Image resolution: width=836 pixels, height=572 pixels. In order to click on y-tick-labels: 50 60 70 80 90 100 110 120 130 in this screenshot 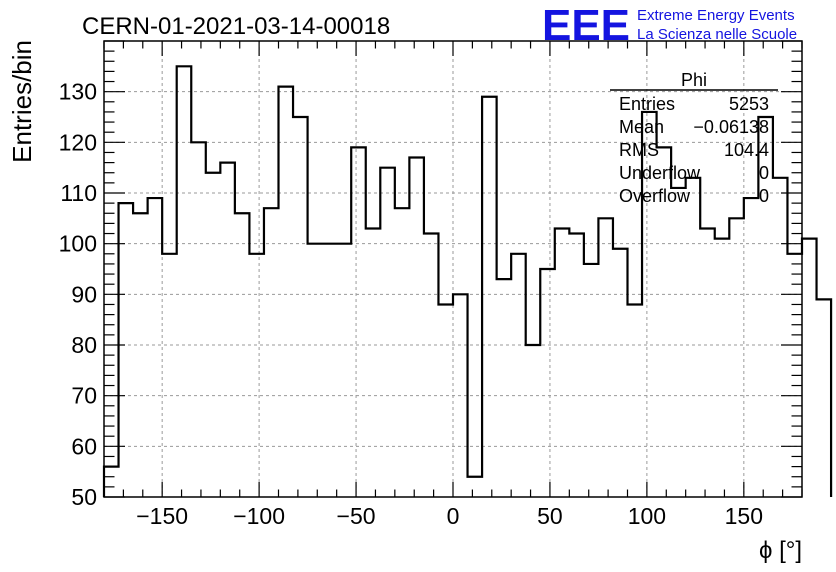, I will do `click(78, 294)`.